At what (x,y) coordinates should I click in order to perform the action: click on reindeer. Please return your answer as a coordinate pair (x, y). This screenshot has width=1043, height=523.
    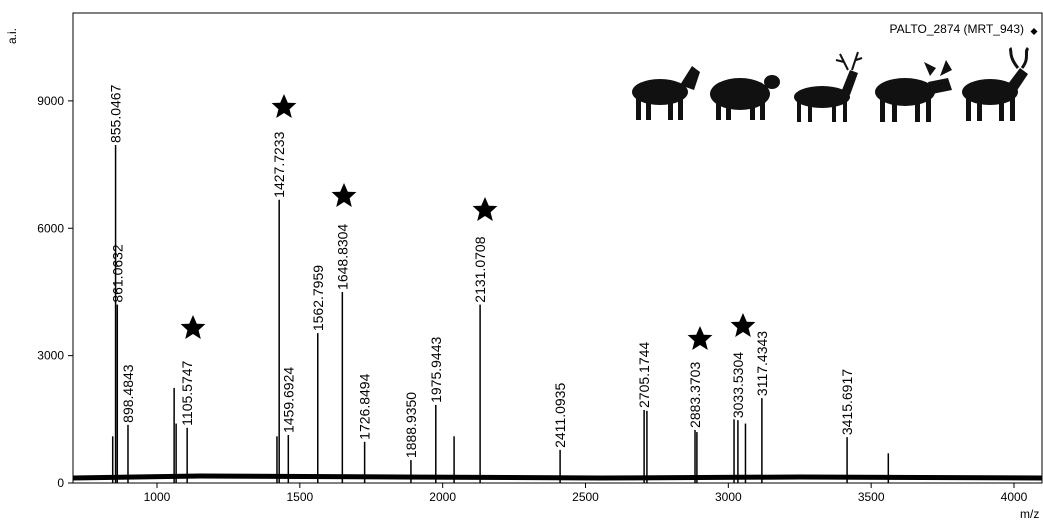
    Looking at the image, I should click on (996, 83).